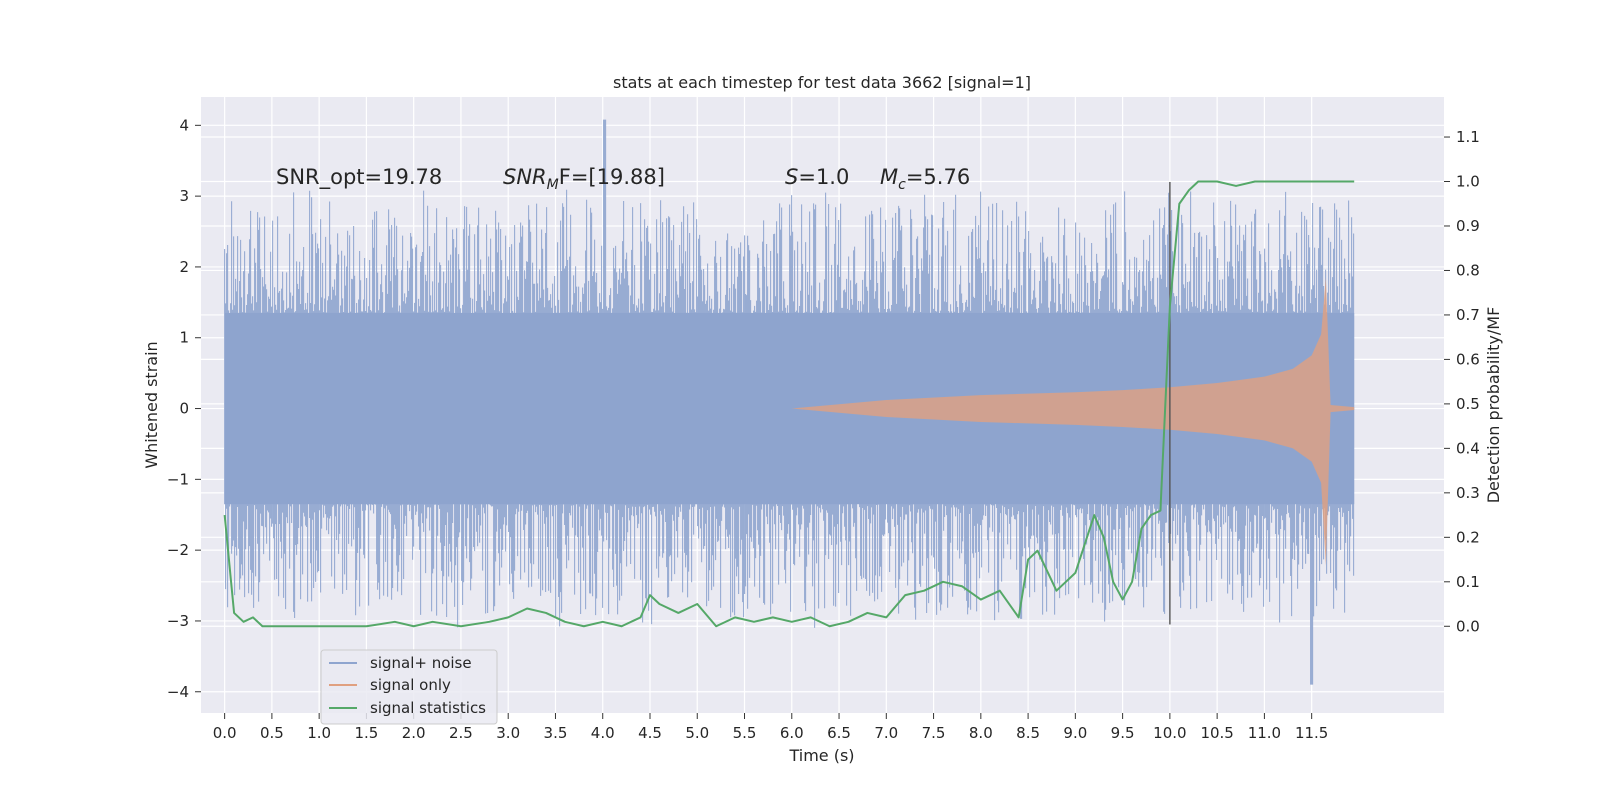  I want to click on x-tick-label: 7.5, so click(934, 733).